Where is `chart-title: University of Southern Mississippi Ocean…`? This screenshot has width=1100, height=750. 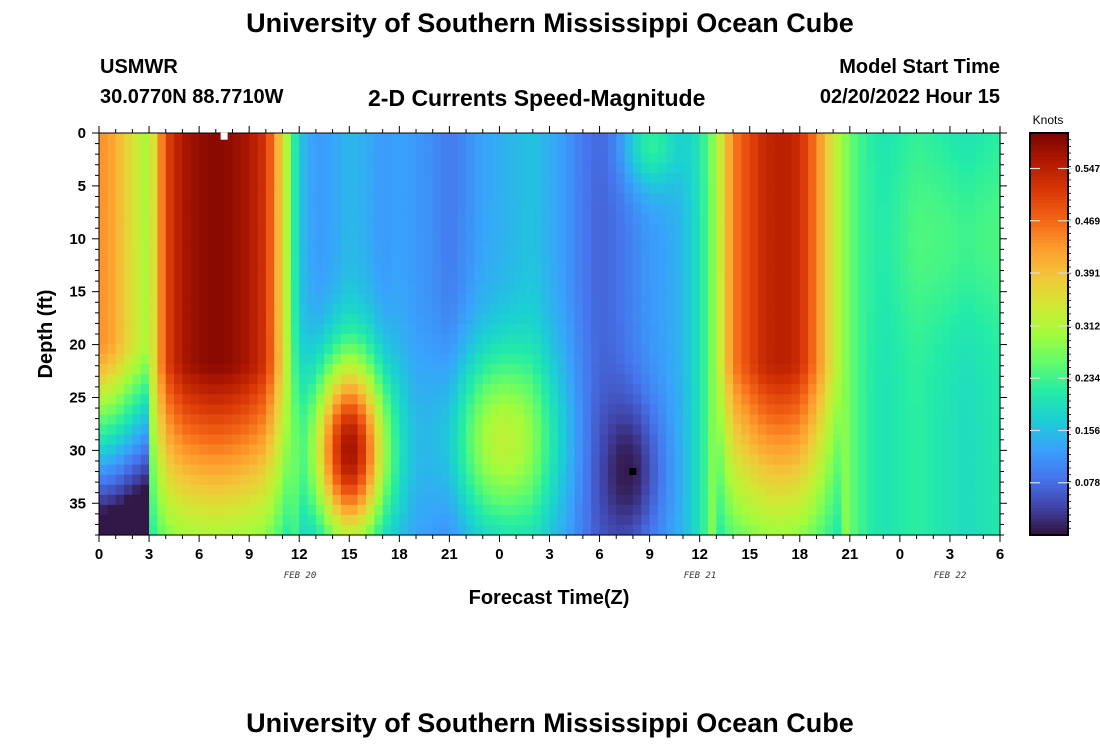 chart-title: University of Southern Mississippi Ocean… is located at coordinates (550, 23).